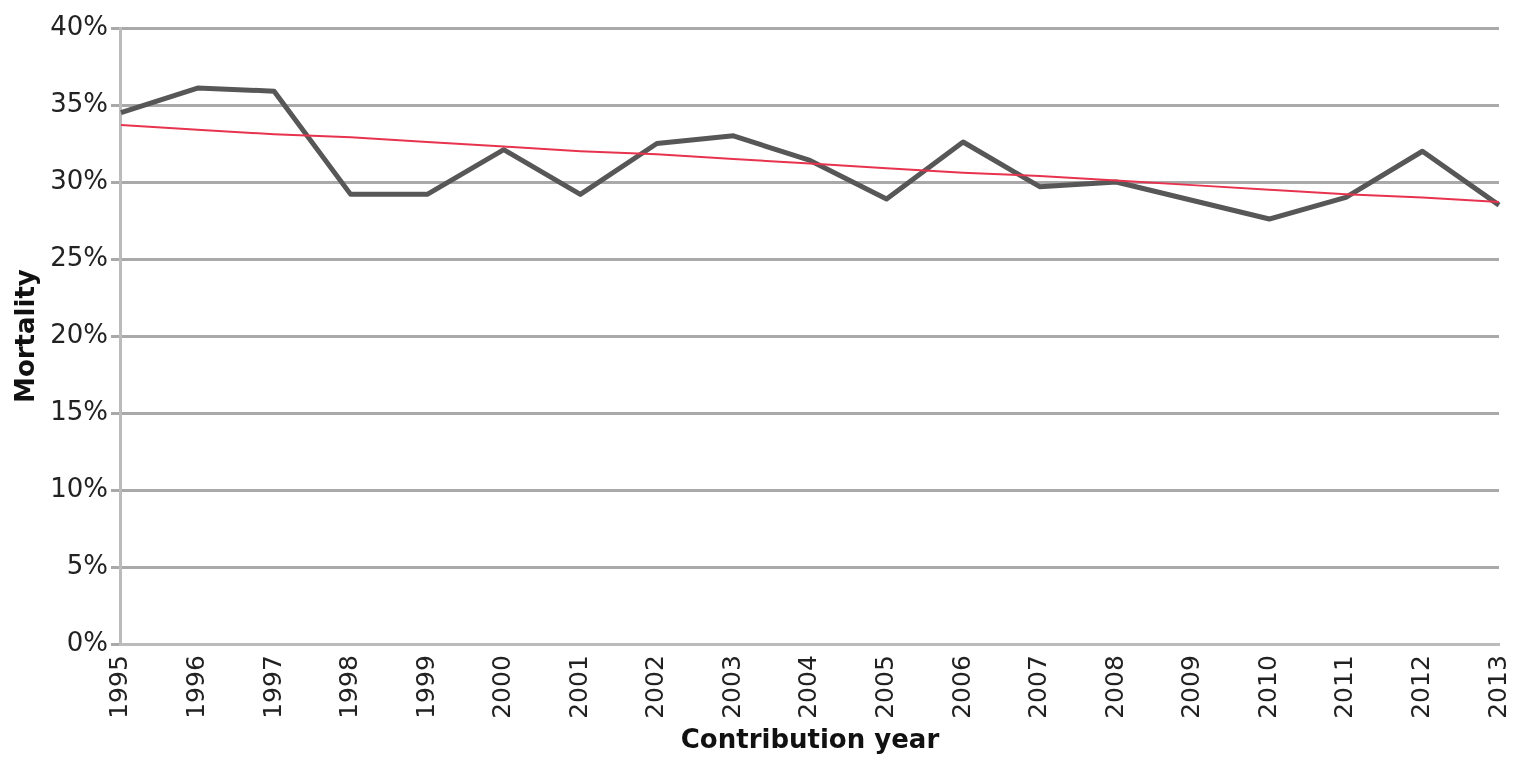 The width and height of the screenshot is (1540, 769). What do you see at coordinates (349, 687) in the screenshot?
I see `x-tick-label: 1998` at bounding box center [349, 687].